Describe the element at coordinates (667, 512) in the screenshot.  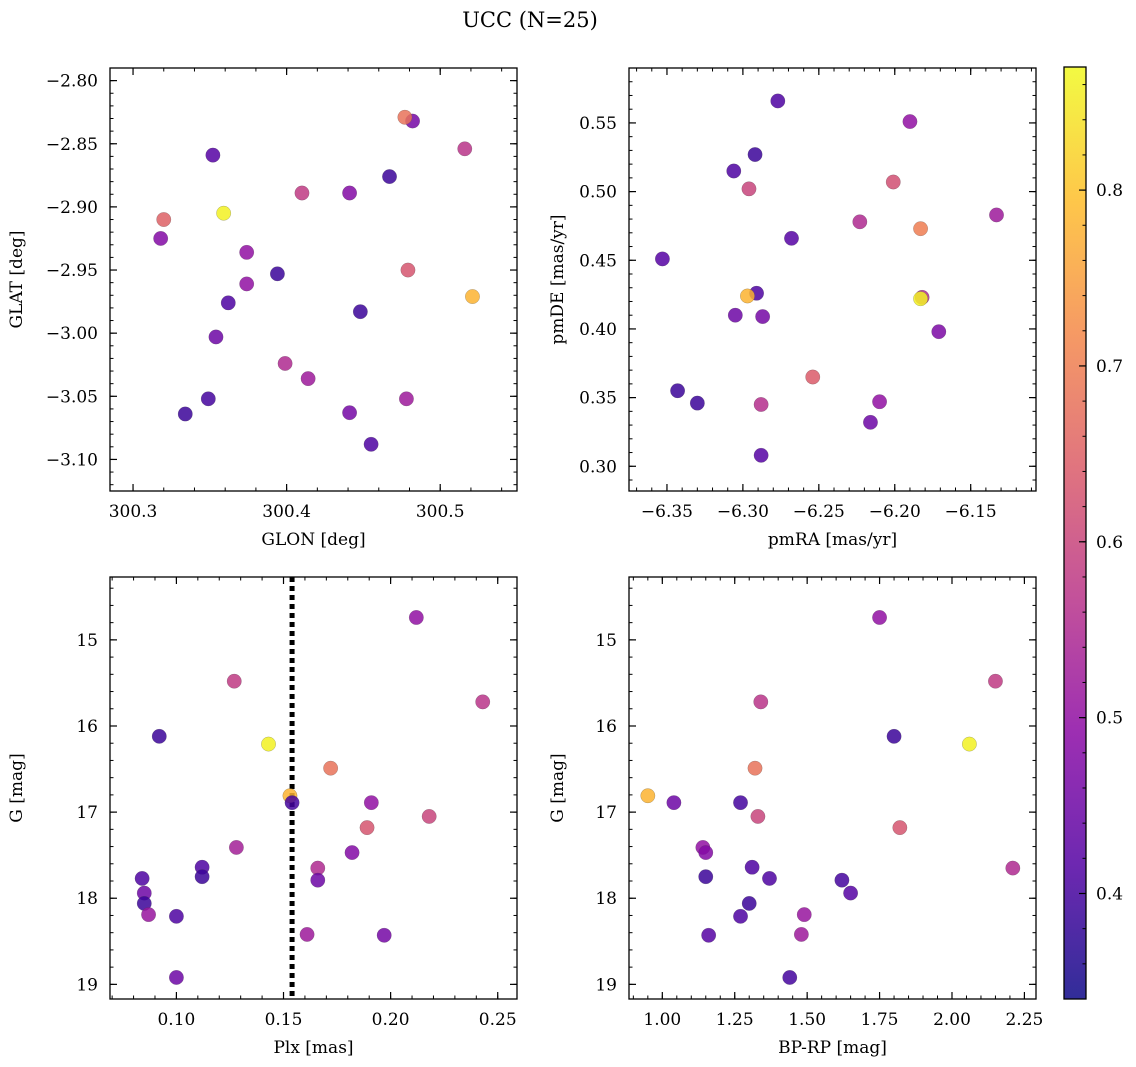
I see `x-tick-label: −6.35` at that location.